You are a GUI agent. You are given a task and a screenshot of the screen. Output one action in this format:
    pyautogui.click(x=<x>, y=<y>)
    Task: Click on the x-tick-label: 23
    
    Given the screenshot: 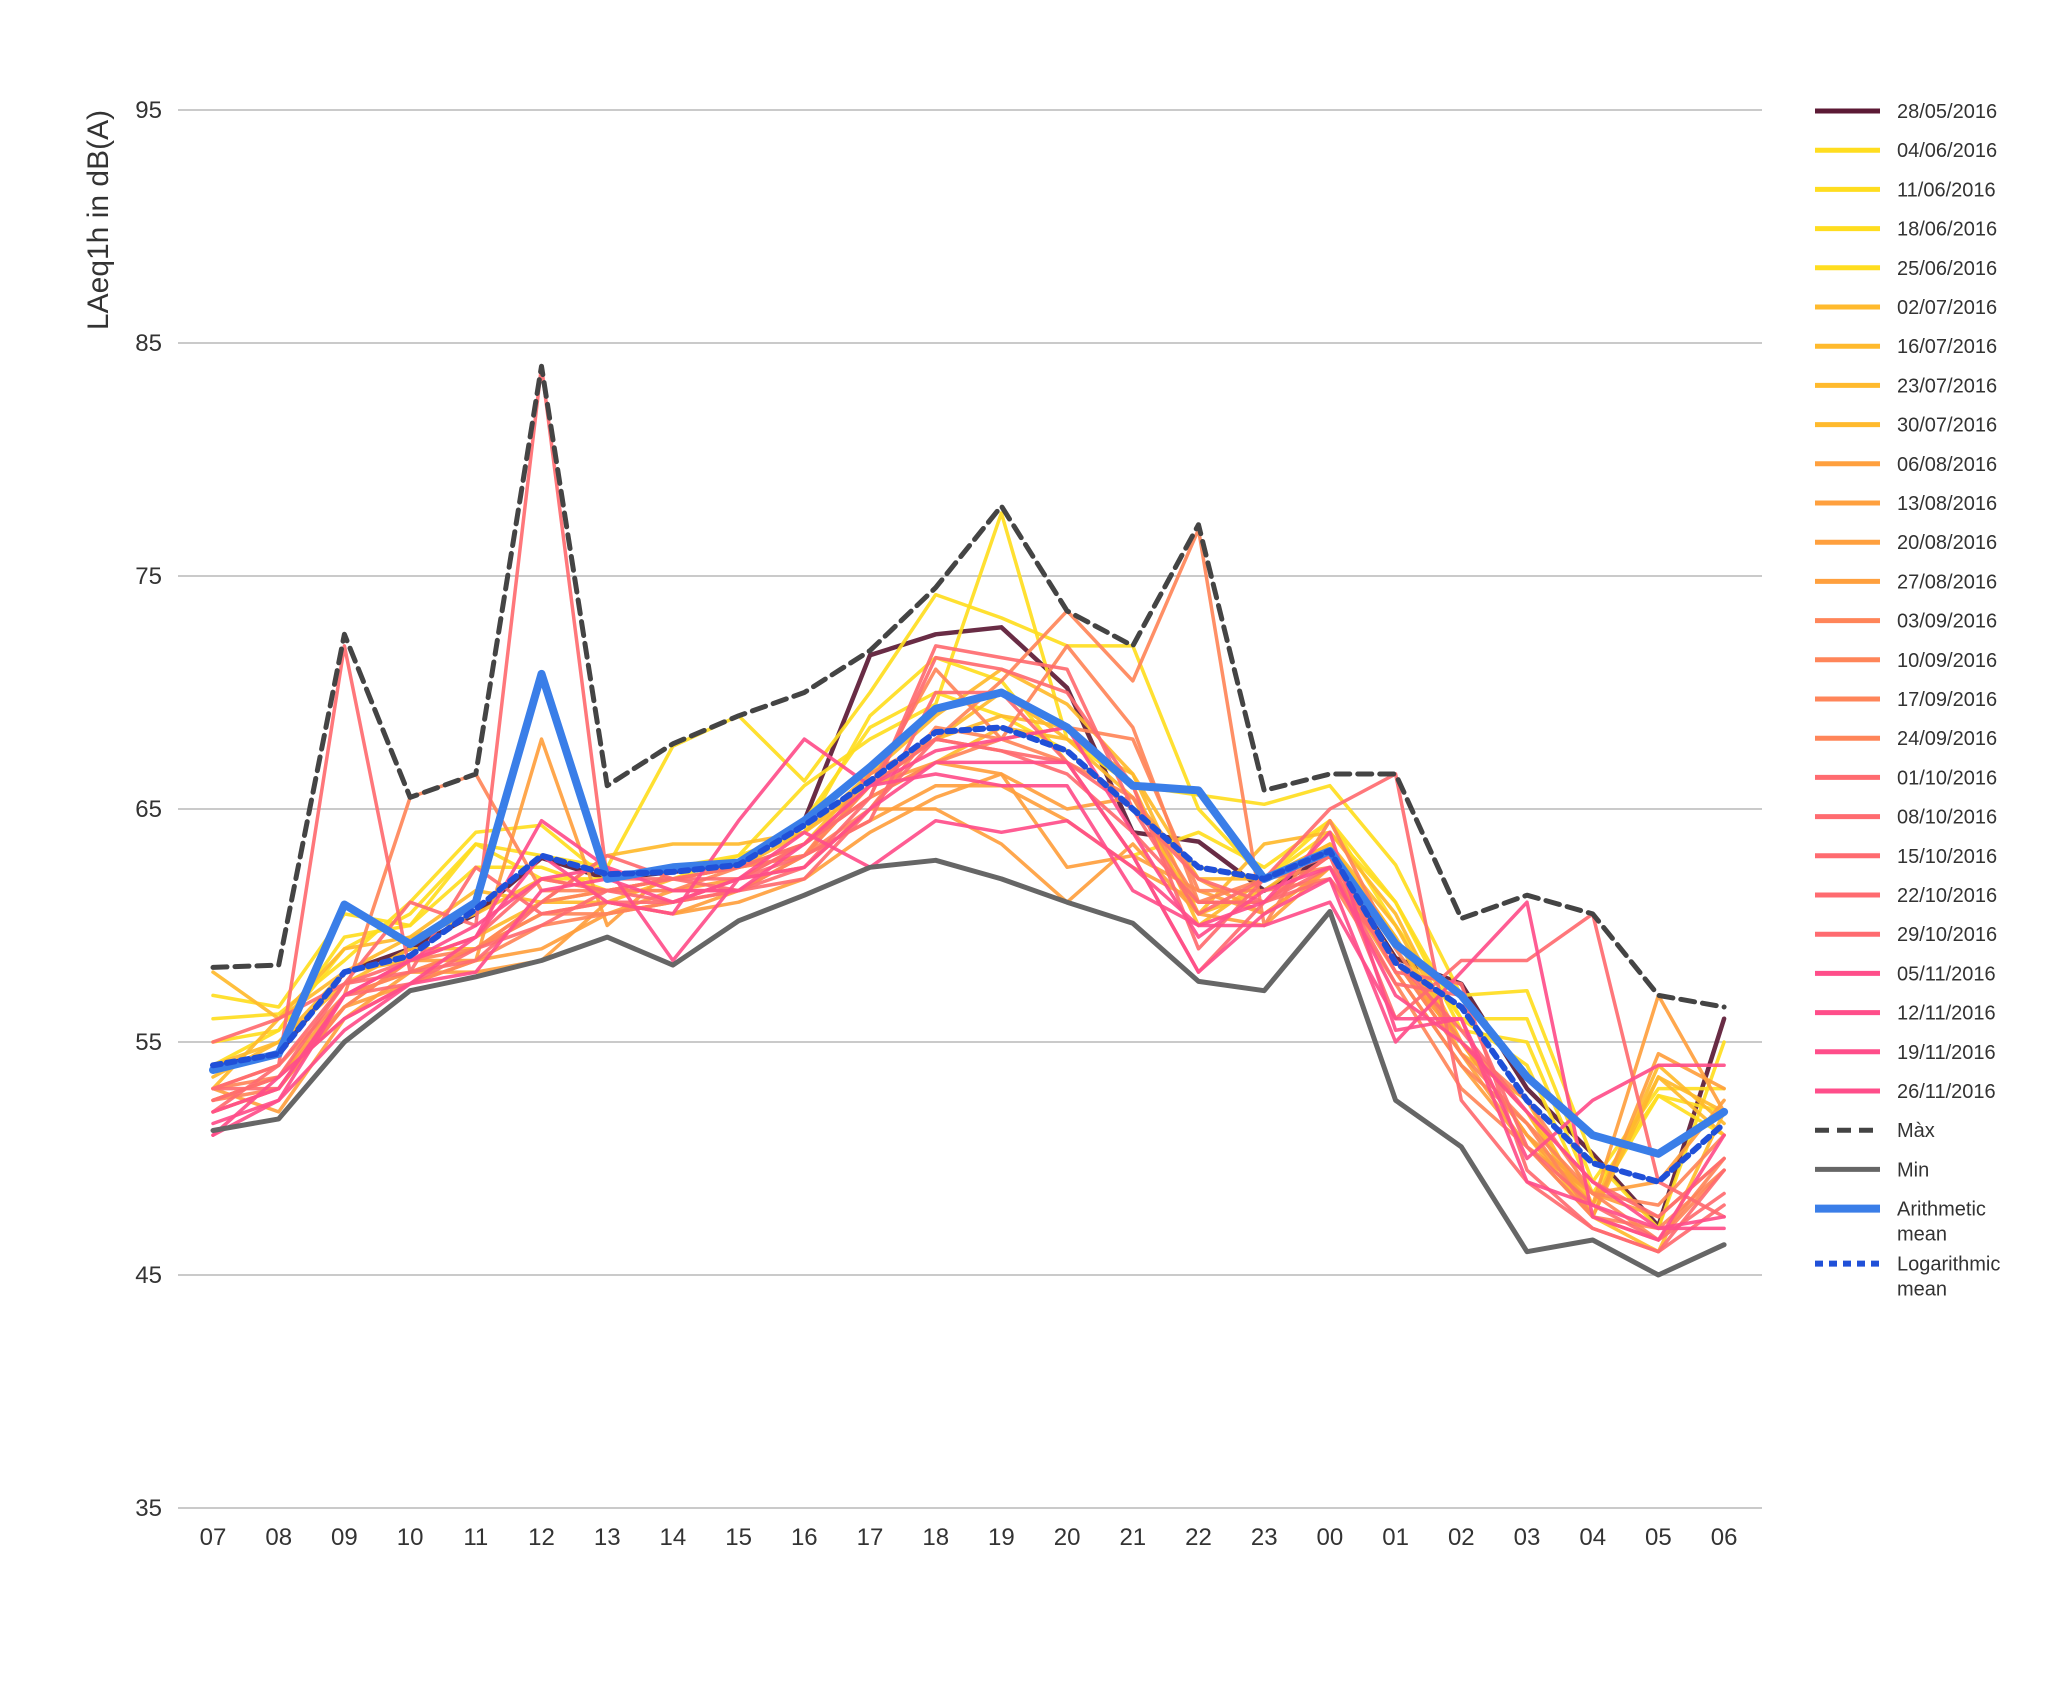 What is the action you would take?
    pyautogui.click(x=1264, y=1537)
    